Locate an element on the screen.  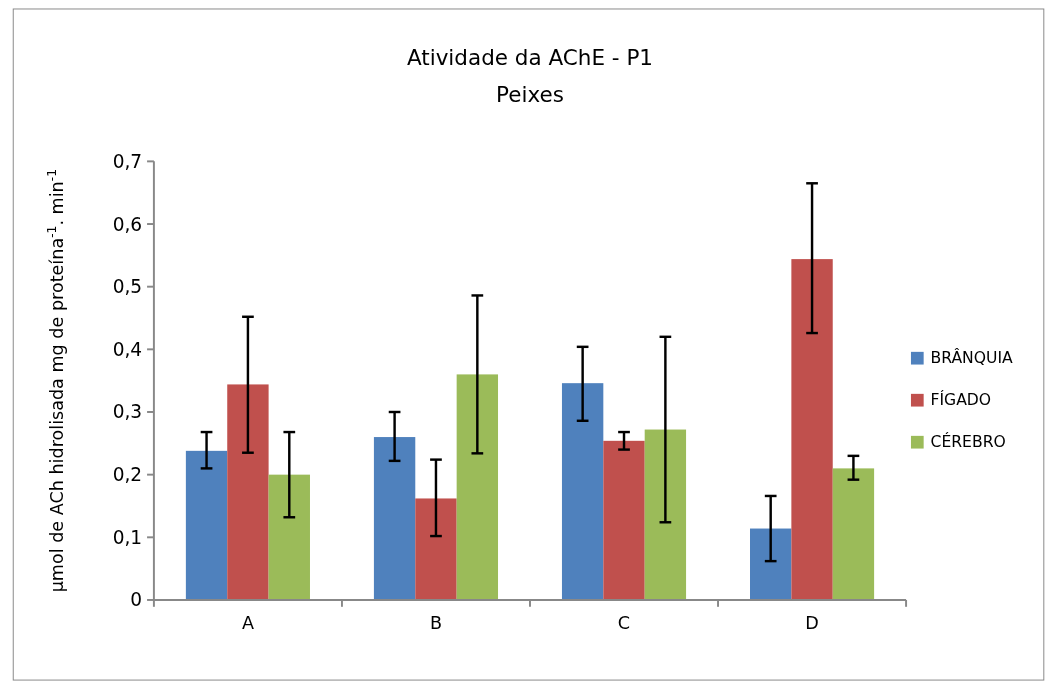
y-tick-label: 0,4 is located at coordinates (127, 349).